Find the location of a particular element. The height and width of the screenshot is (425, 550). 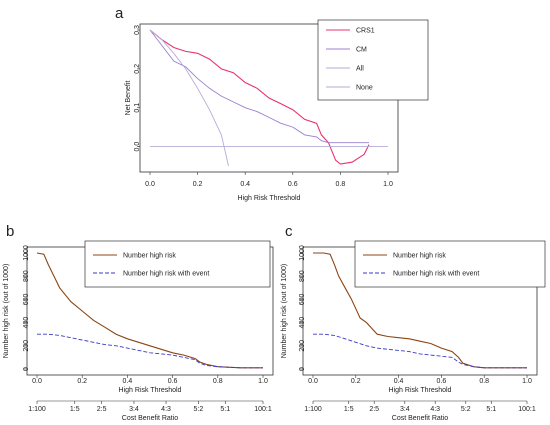

legend-label: CRS1 is located at coordinates (365, 31).